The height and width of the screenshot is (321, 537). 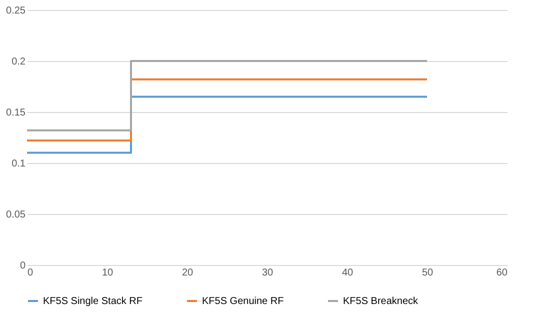 What do you see at coordinates (428, 273) in the screenshot?
I see `x-tick-label: 50` at bounding box center [428, 273].